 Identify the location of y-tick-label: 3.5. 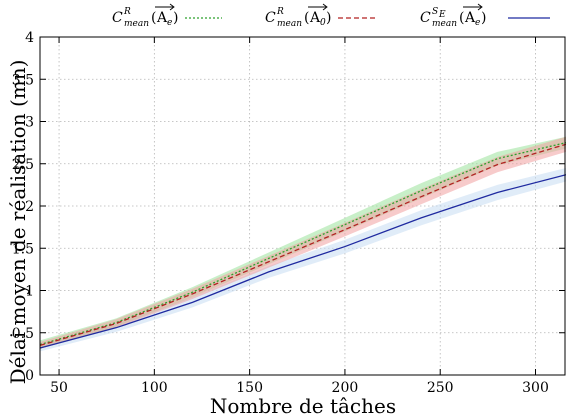
(23, 80).